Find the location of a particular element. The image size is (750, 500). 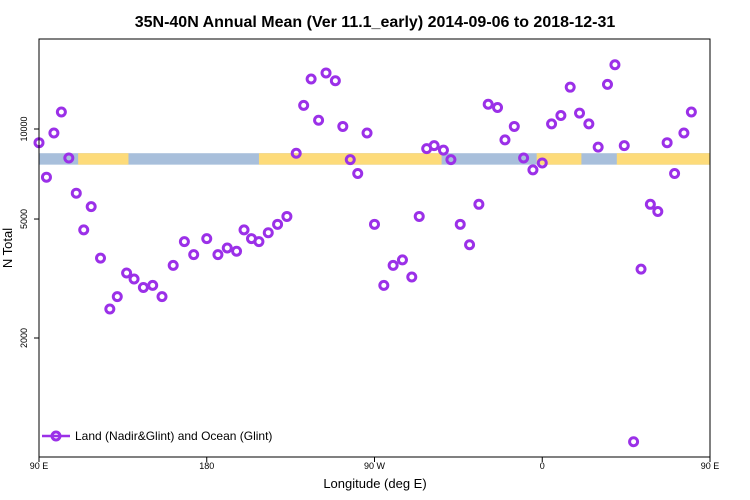

y-axis: 2000 5000 10000 is located at coordinates (29, 232).